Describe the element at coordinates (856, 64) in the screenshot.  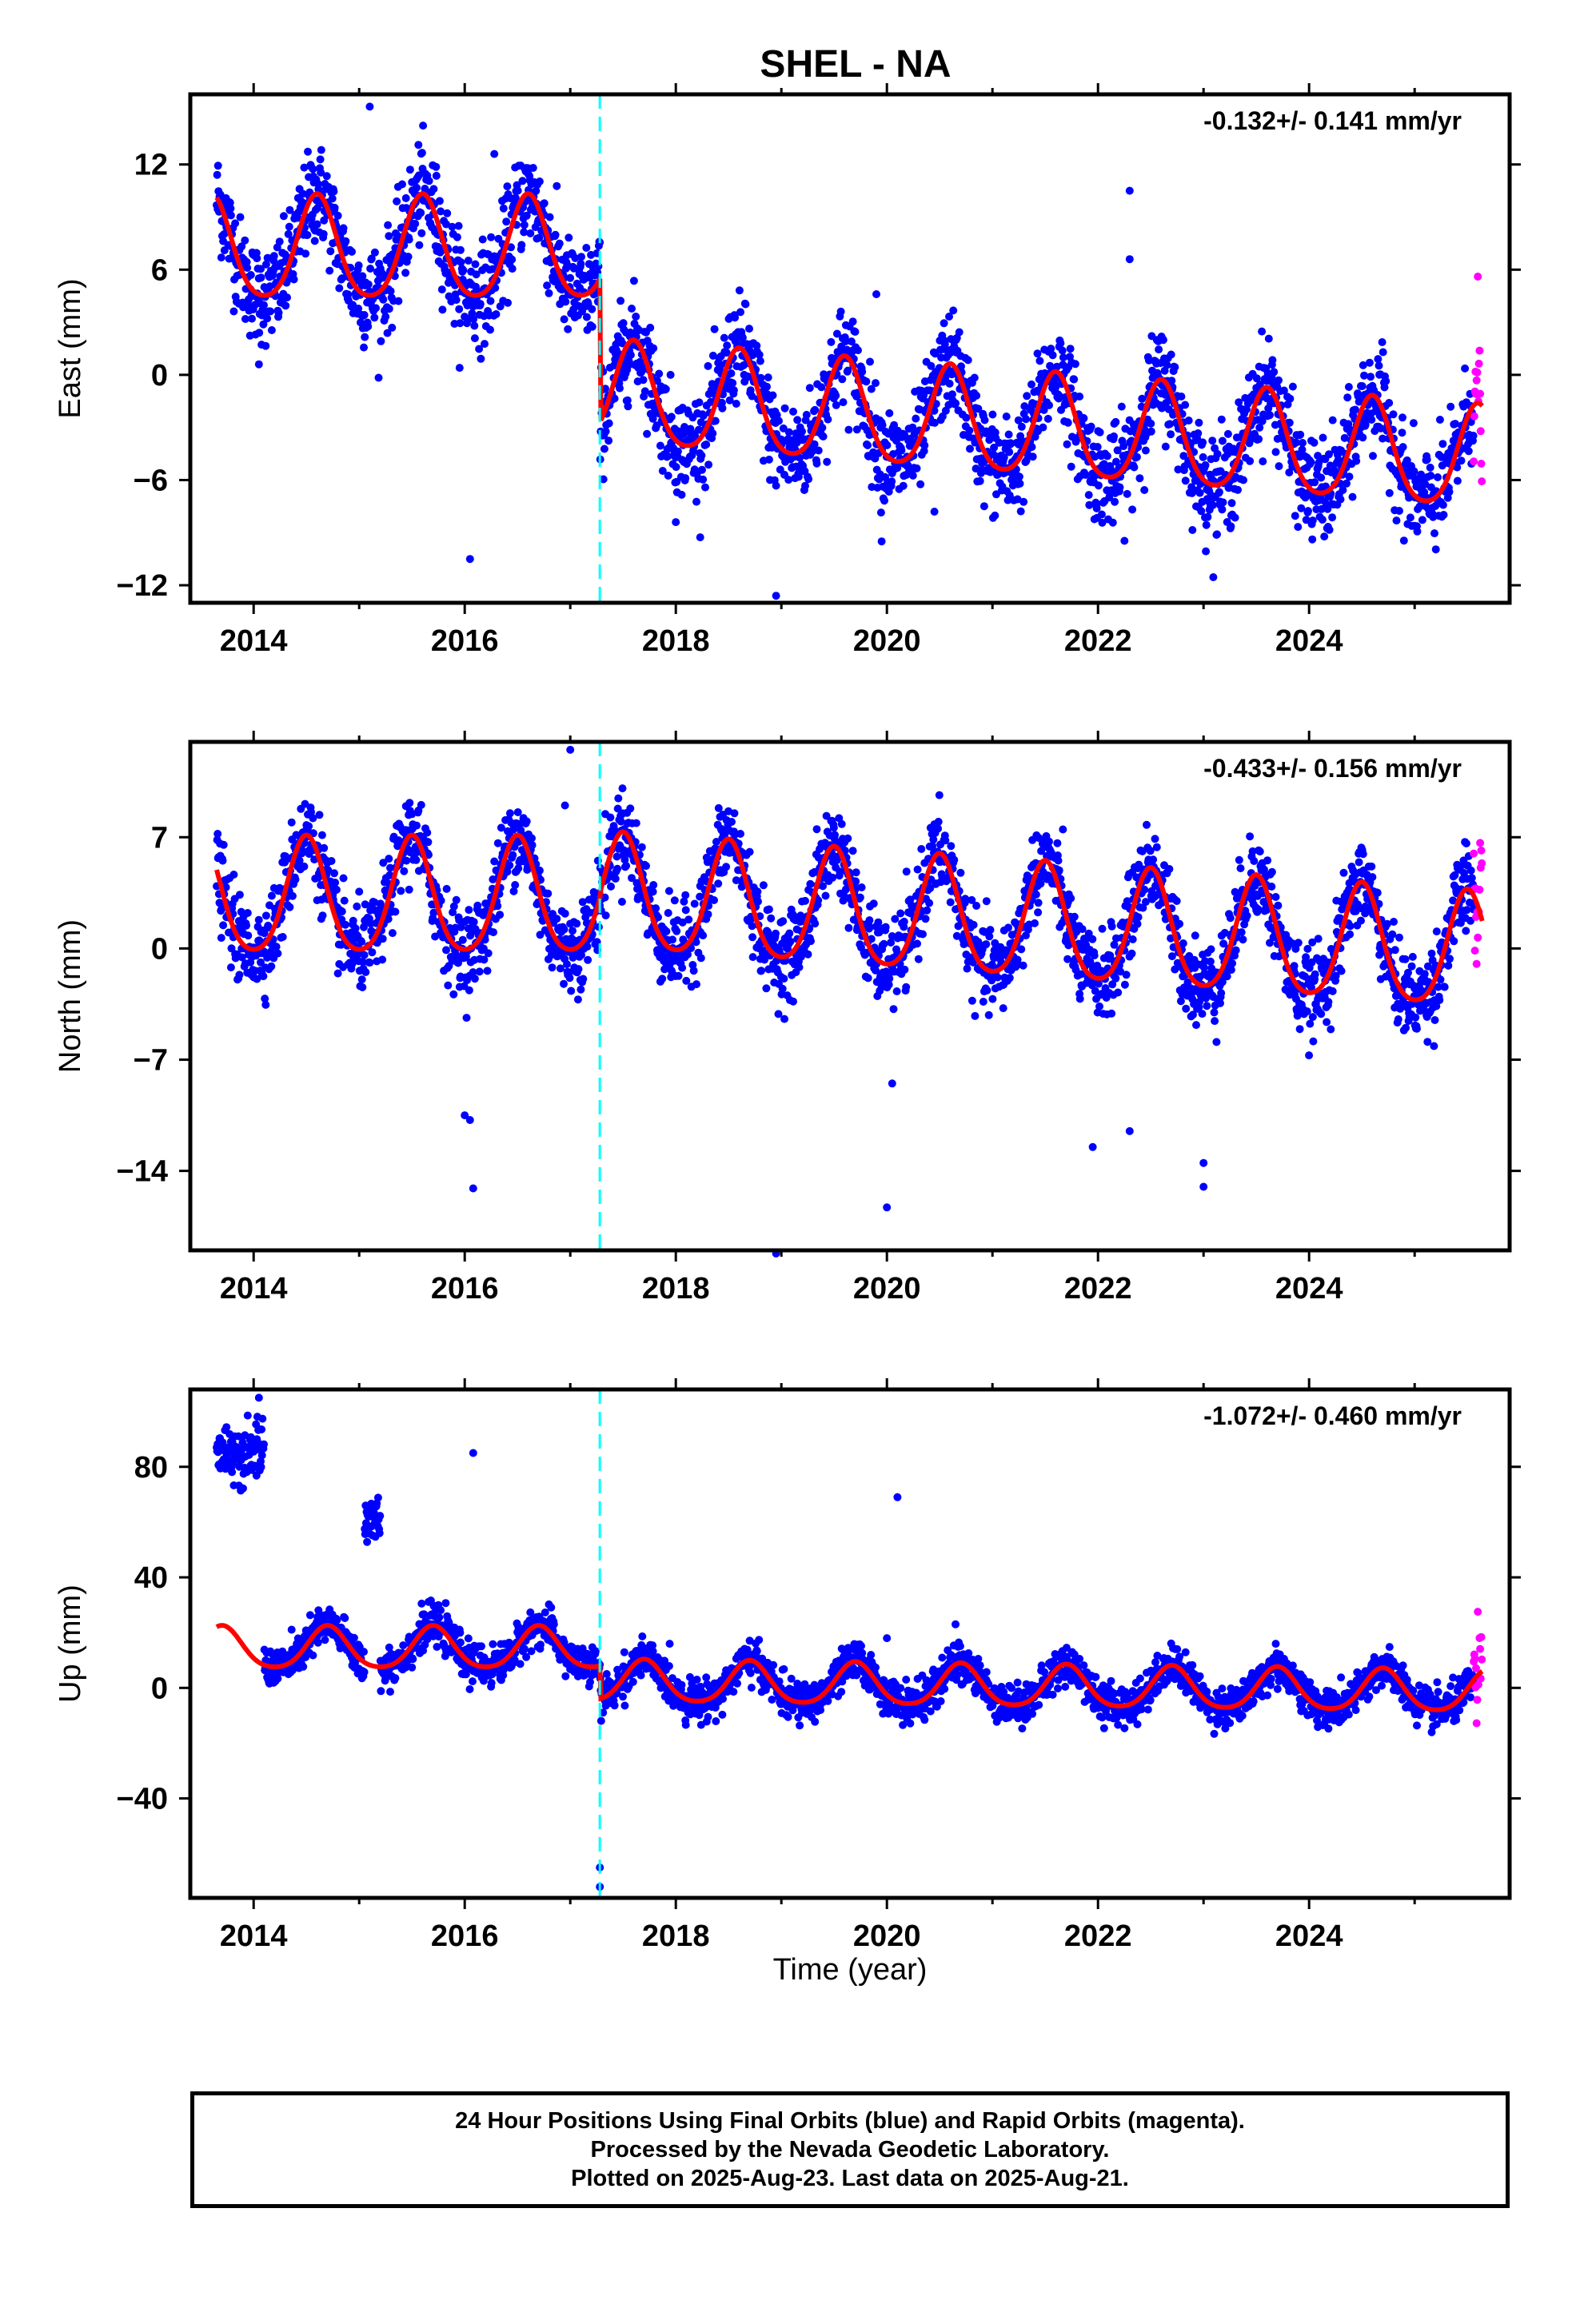
I see `chart-title: SHEL - NA` at that location.